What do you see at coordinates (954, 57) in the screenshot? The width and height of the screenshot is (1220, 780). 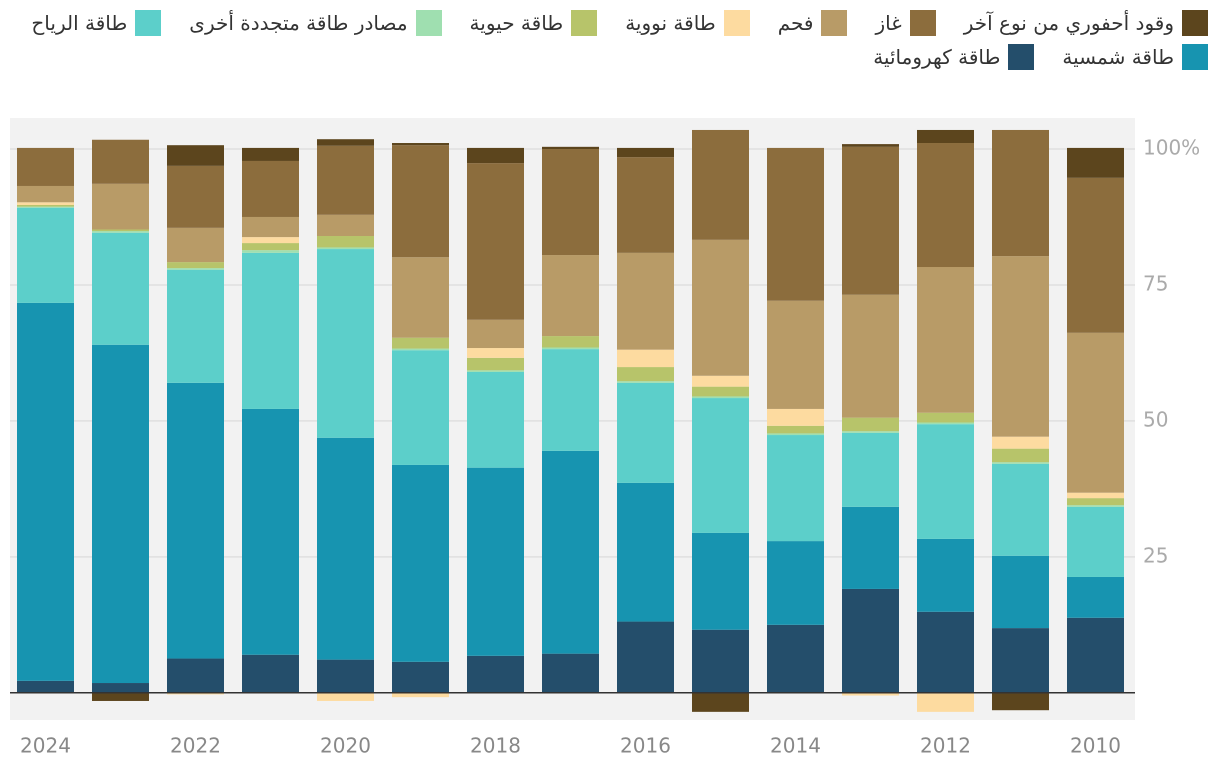 I see `legend-item: طاقة كهرومائية` at bounding box center [954, 57].